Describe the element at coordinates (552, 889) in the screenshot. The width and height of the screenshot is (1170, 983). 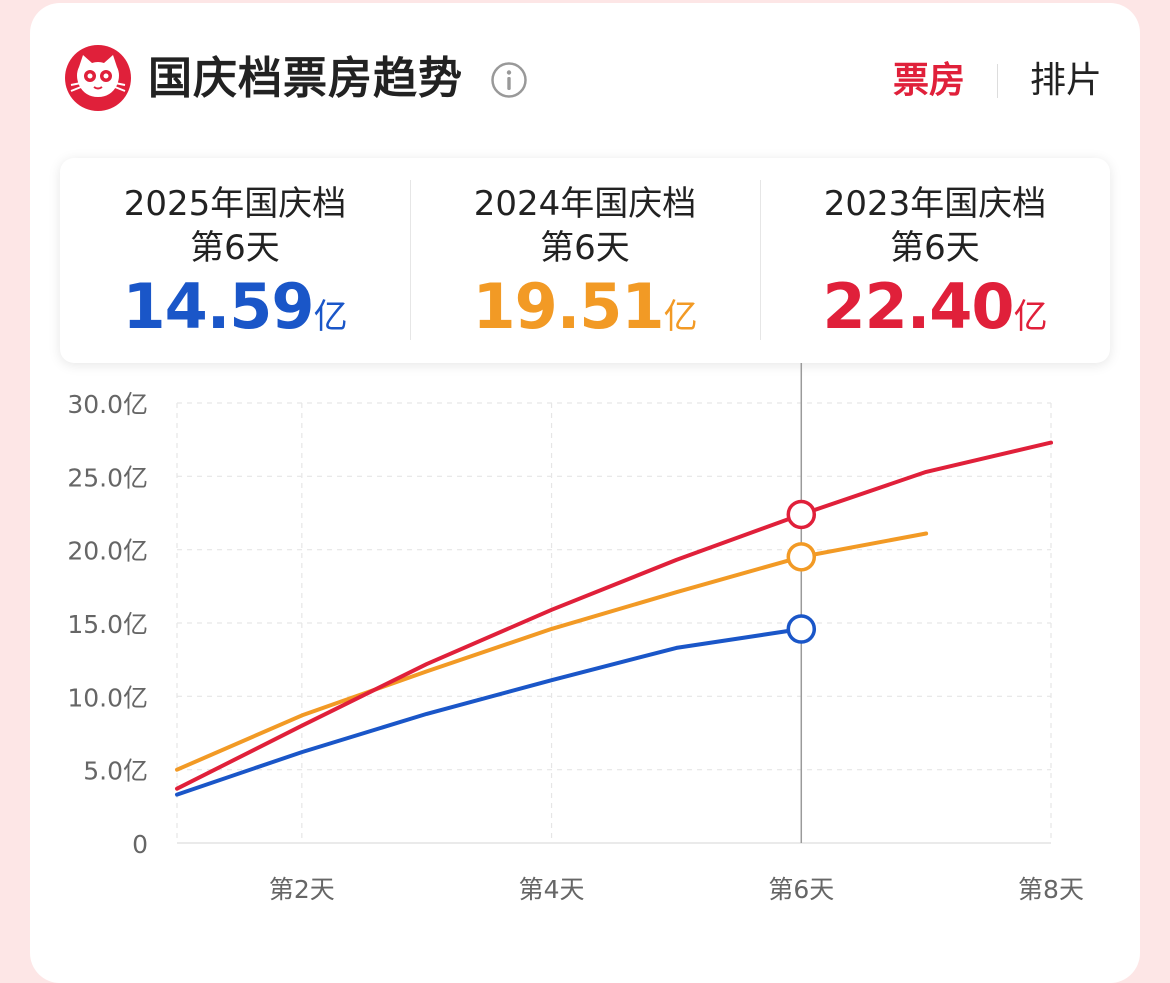
I see `x-tick-label: 第4天` at that location.